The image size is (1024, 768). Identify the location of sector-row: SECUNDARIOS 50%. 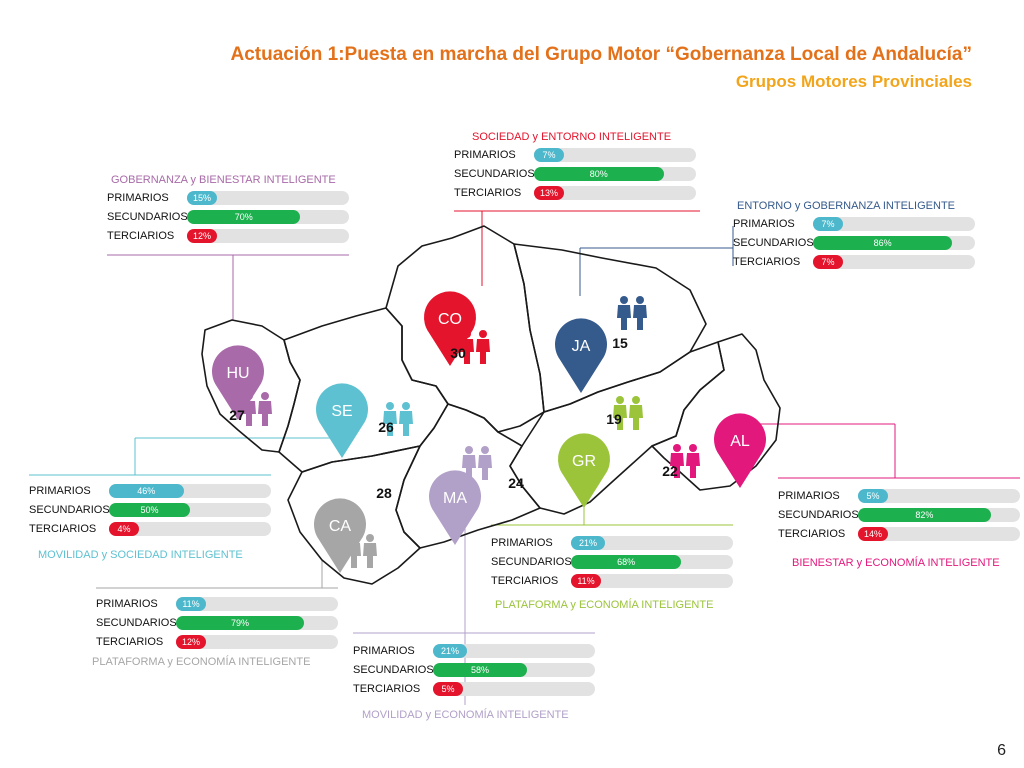
(150, 511).